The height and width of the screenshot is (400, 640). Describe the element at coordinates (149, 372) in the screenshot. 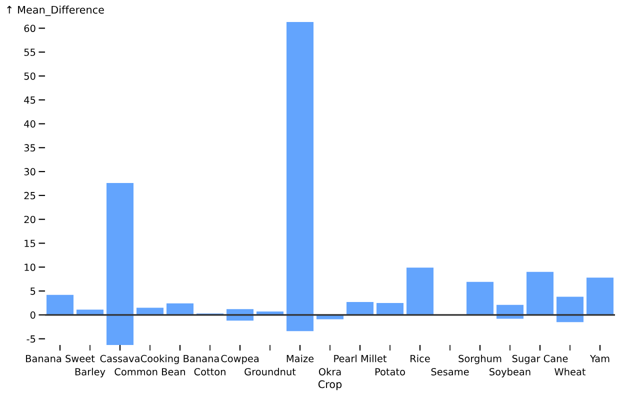

I see `x-tick-label: Common Bean` at that location.